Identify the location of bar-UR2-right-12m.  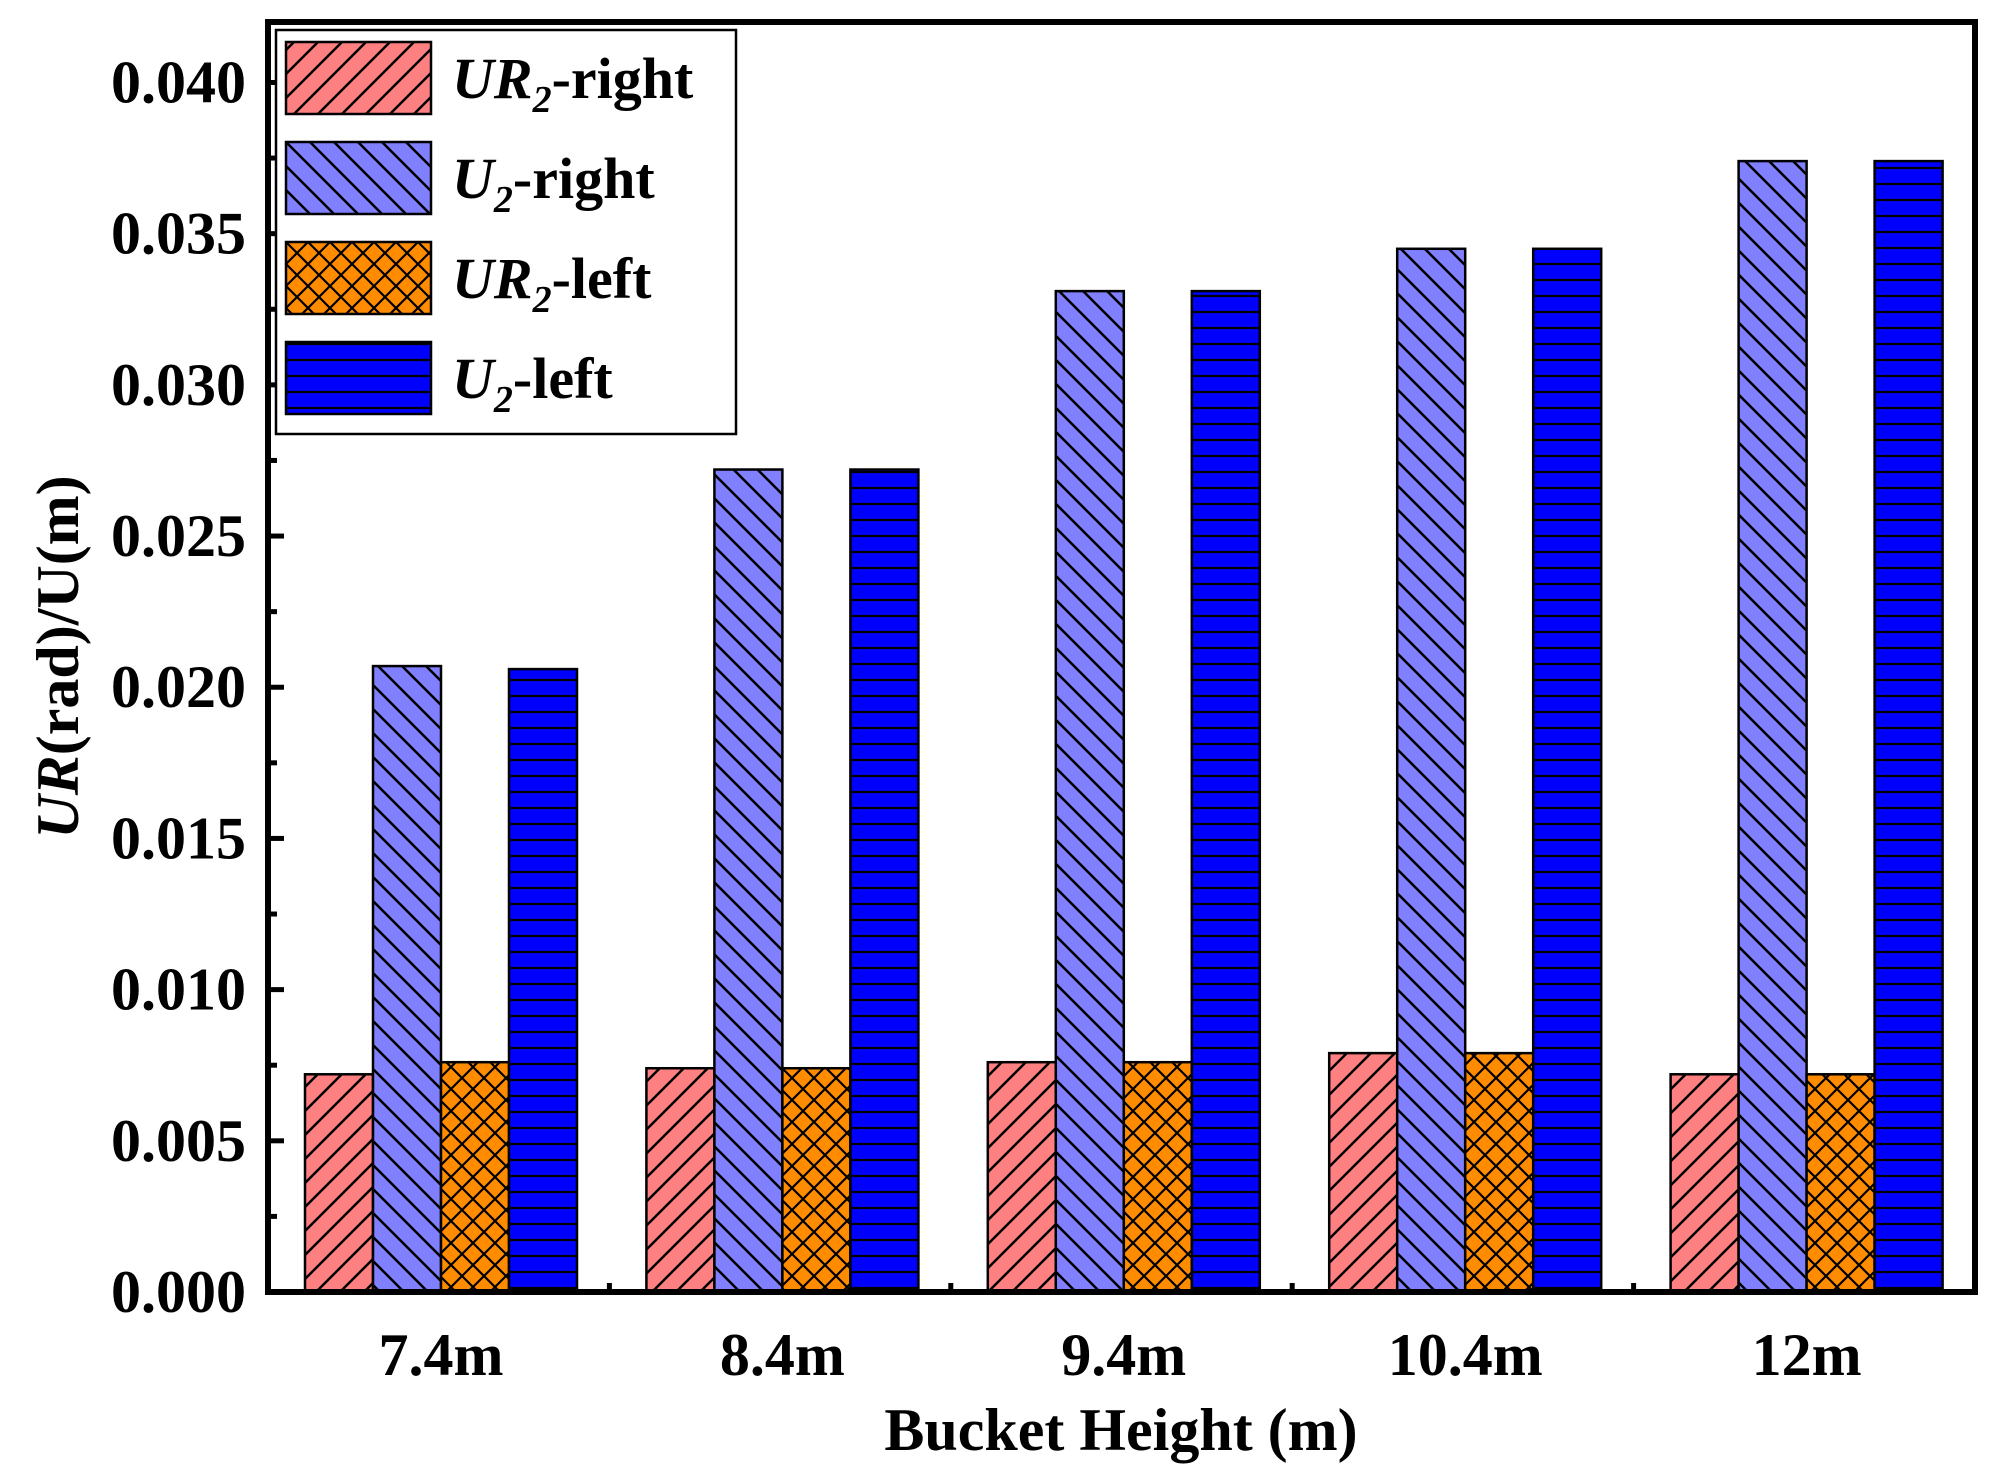
(1704, 1183).